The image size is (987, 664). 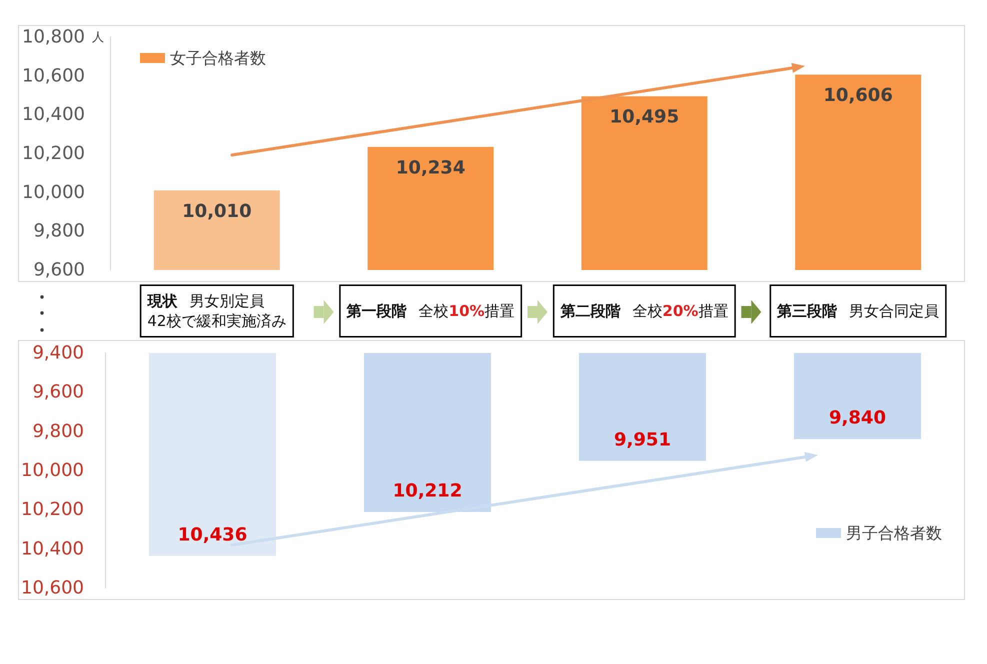 What do you see at coordinates (645, 117) in the screenshot?
I see `data-label: 10,495` at bounding box center [645, 117].